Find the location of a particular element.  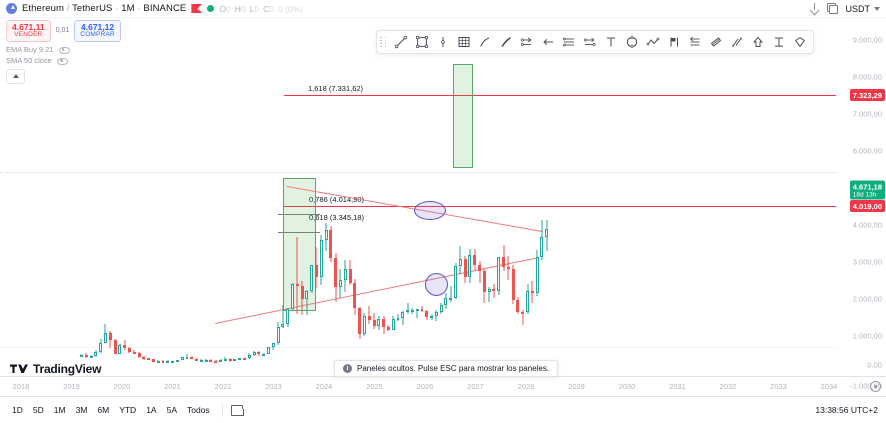

tradingview-brand: TradingView is located at coordinates (55, 369).